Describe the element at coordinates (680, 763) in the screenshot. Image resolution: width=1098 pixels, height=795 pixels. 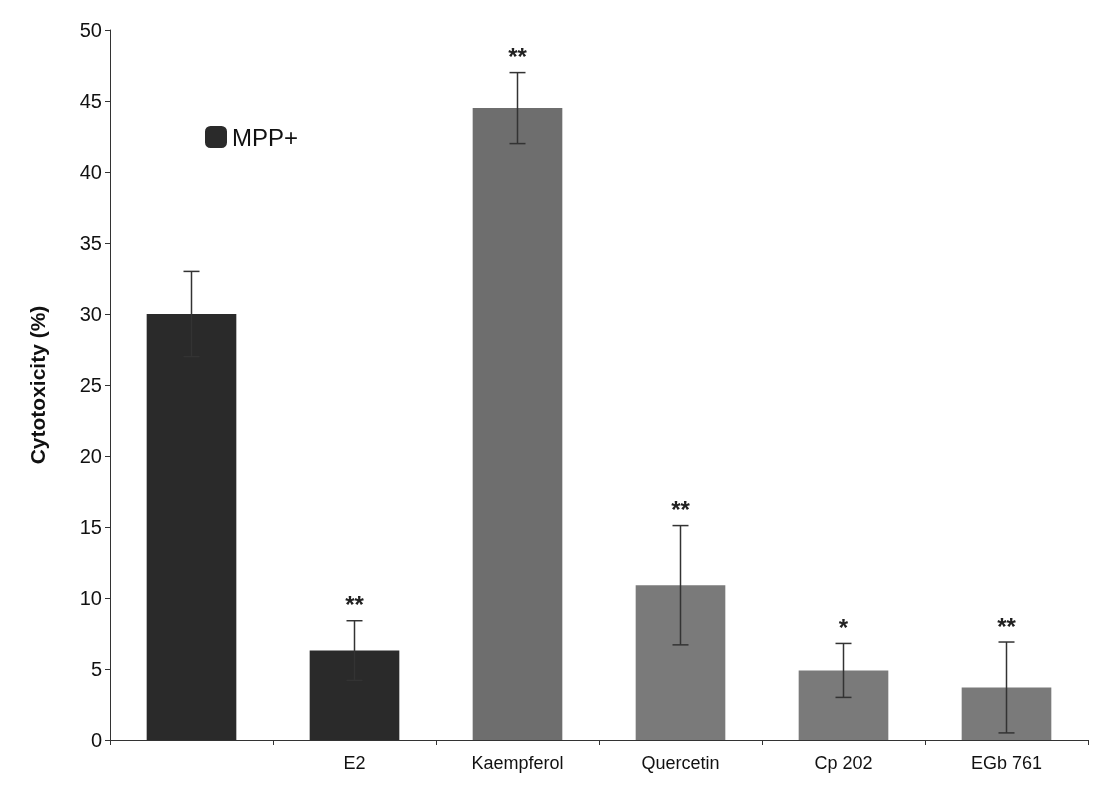
I see `x-tick-label: Quercetin` at that location.